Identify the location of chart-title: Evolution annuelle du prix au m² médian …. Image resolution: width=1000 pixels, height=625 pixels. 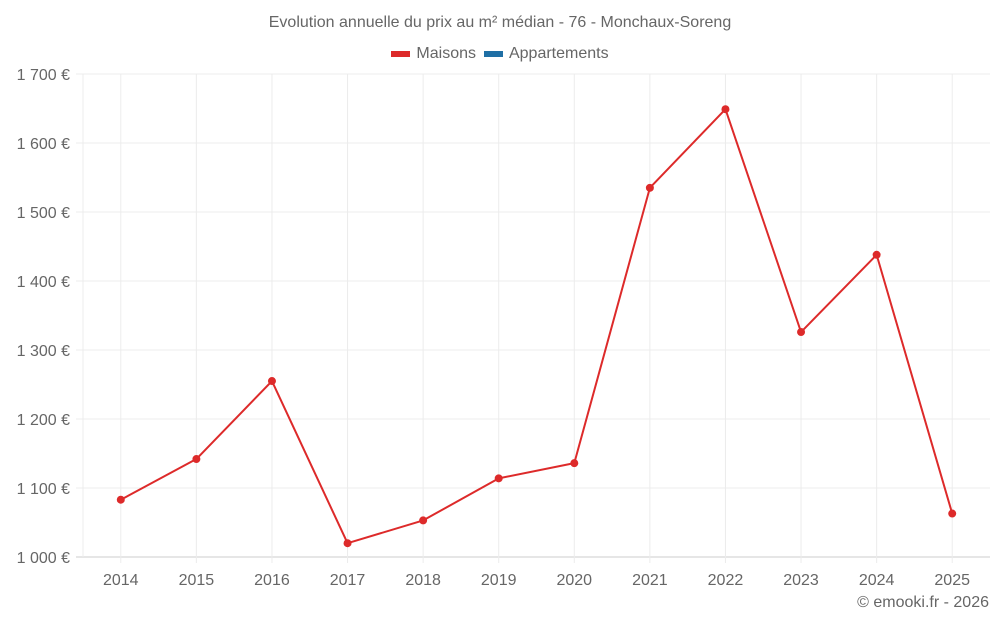
(500, 22).